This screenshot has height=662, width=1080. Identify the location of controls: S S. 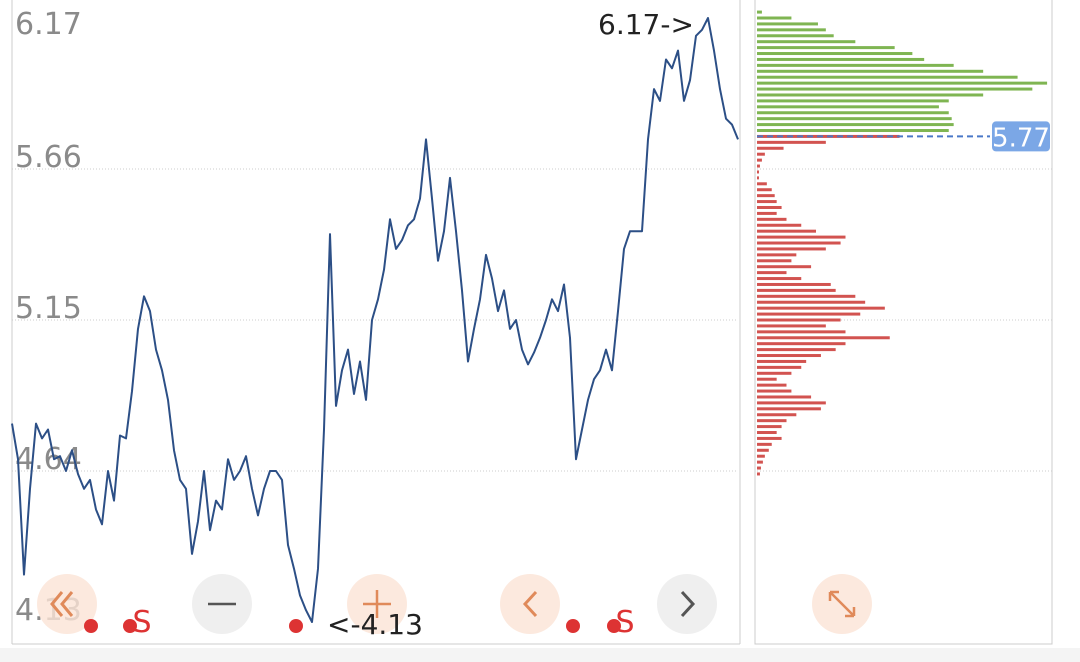
(454, 607).